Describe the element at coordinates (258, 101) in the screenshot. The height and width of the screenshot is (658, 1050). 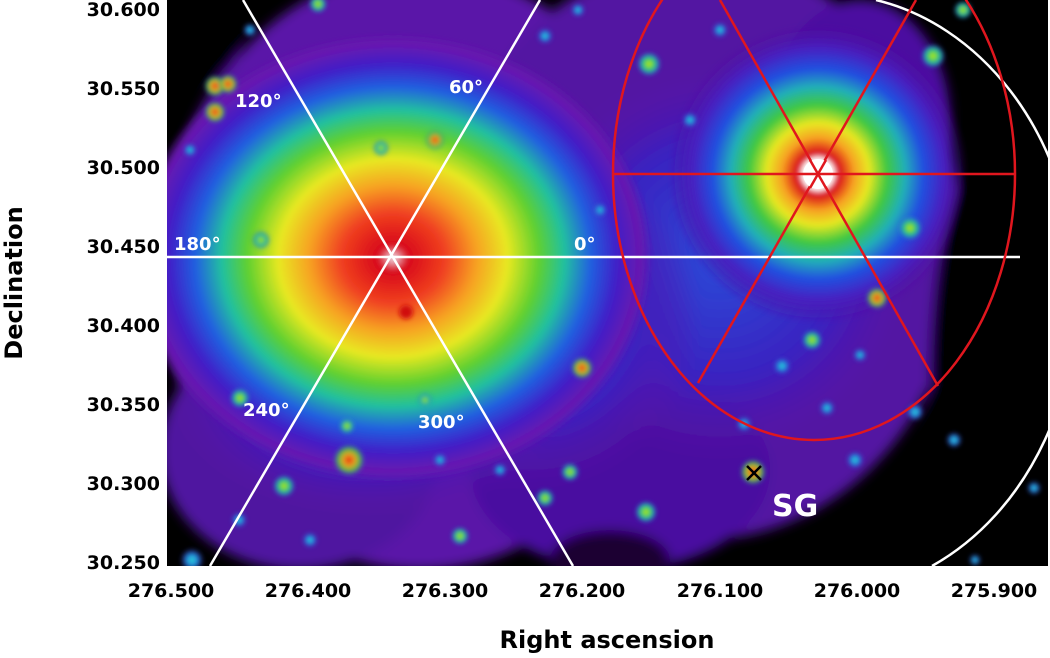
I see `angle-label-120: 120°` at that location.